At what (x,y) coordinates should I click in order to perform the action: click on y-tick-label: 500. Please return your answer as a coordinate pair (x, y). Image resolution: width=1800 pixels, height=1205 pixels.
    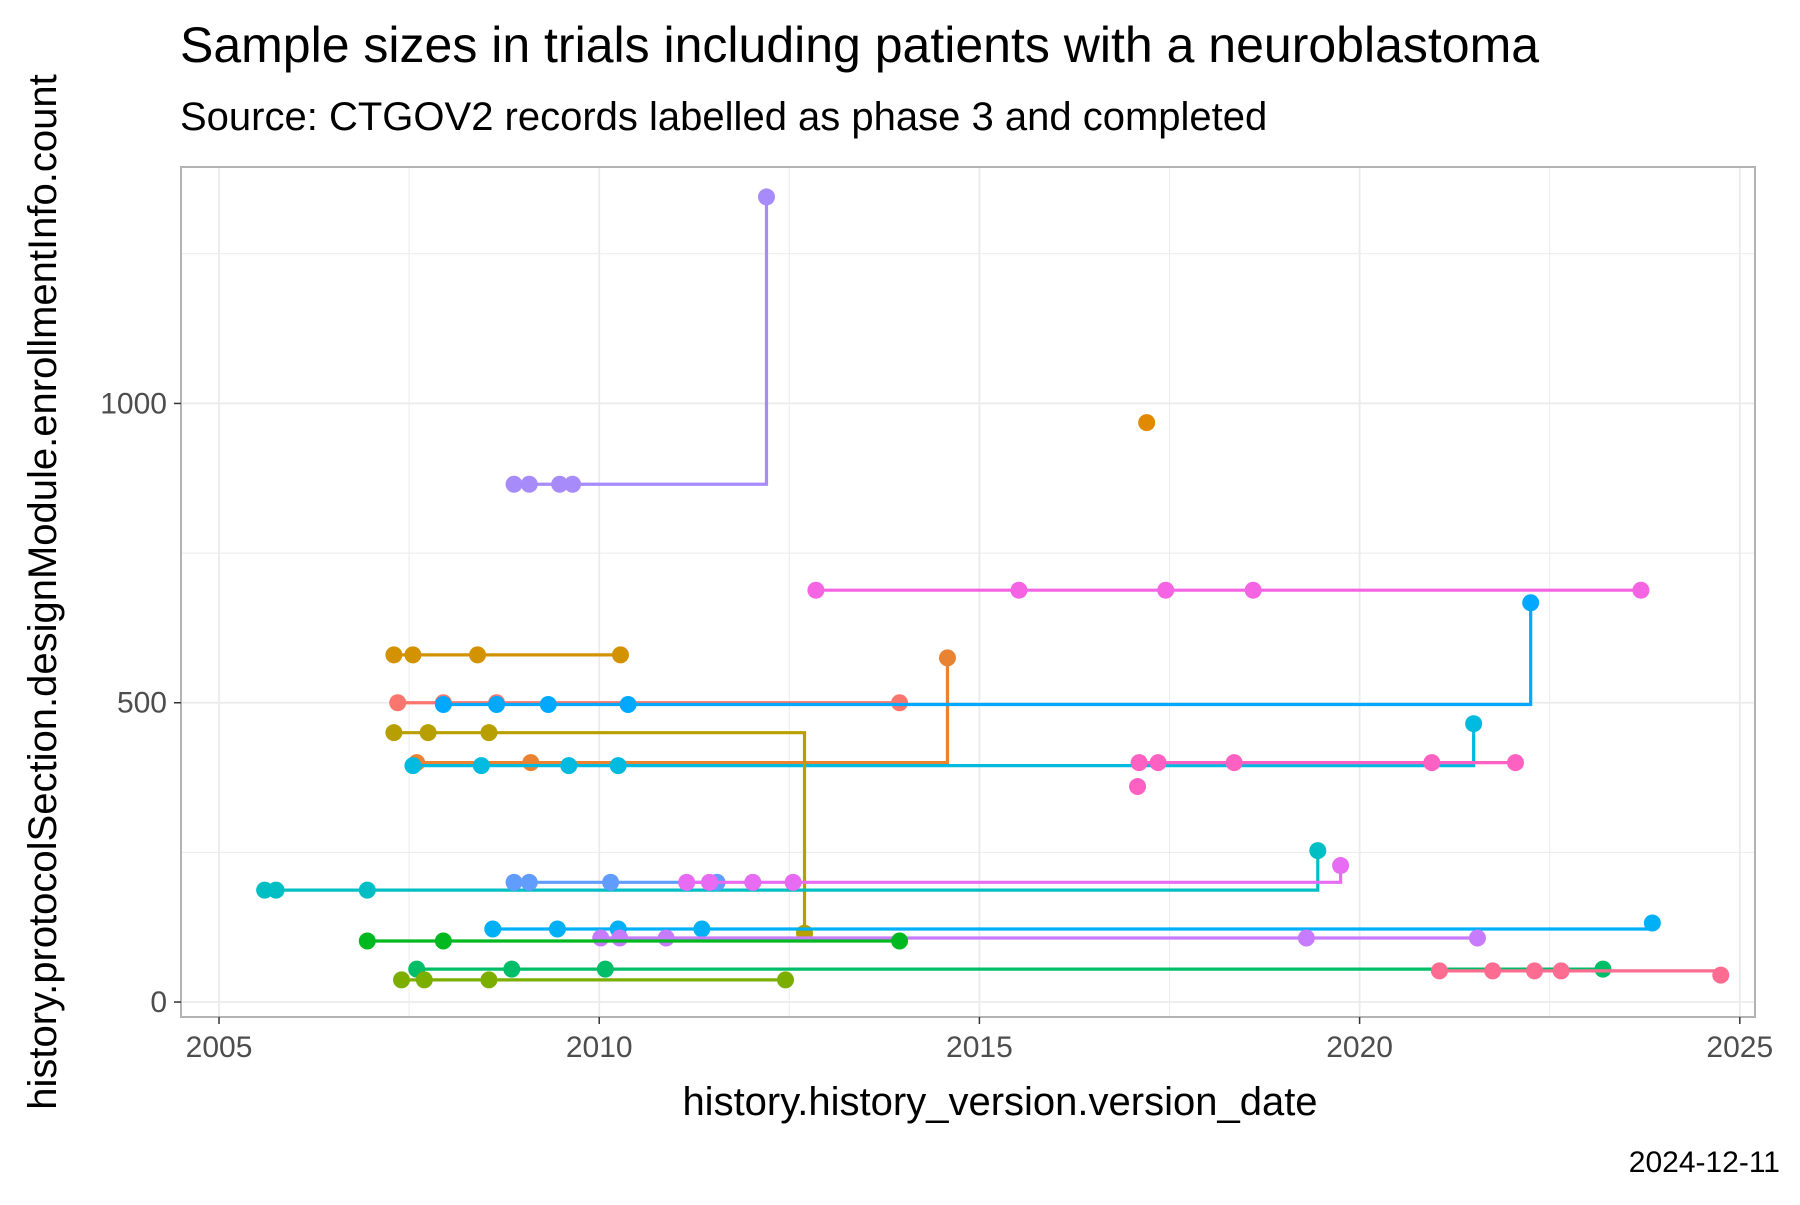
    Looking at the image, I should click on (142, 703).